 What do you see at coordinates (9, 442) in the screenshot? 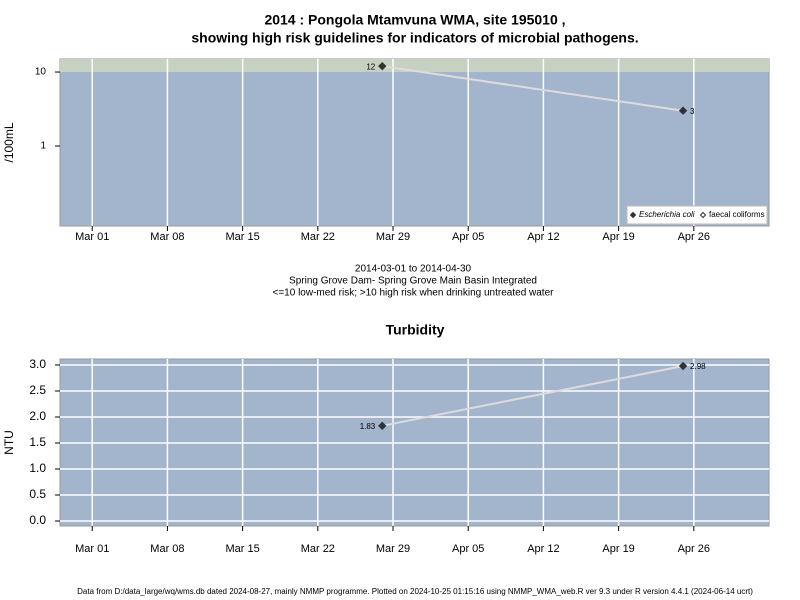
I see `y-axis-label: NTU` at bounding box center [9, 442].